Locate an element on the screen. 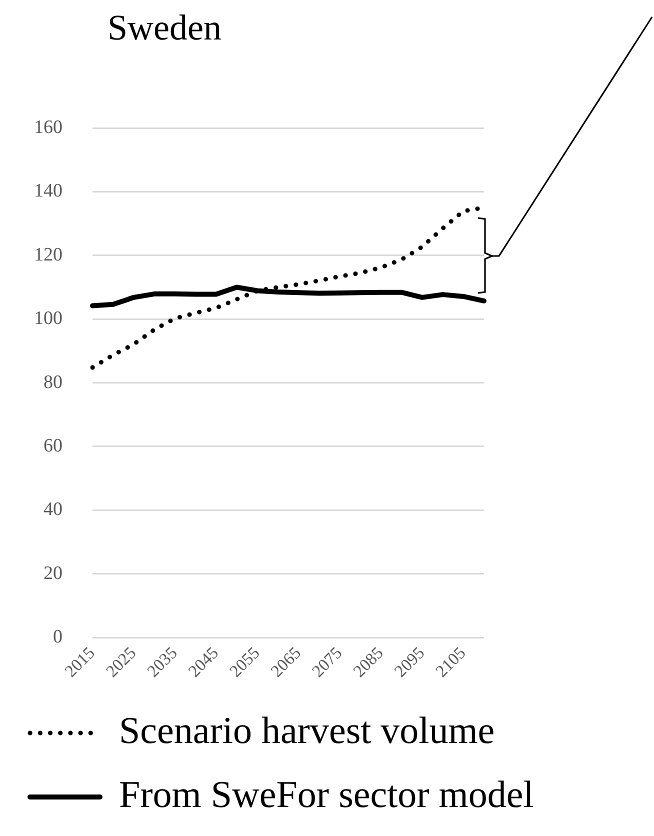 The height and width of the screenshot is (836, 654). y-tick-label: 40 is located at coordinates (53, 509).